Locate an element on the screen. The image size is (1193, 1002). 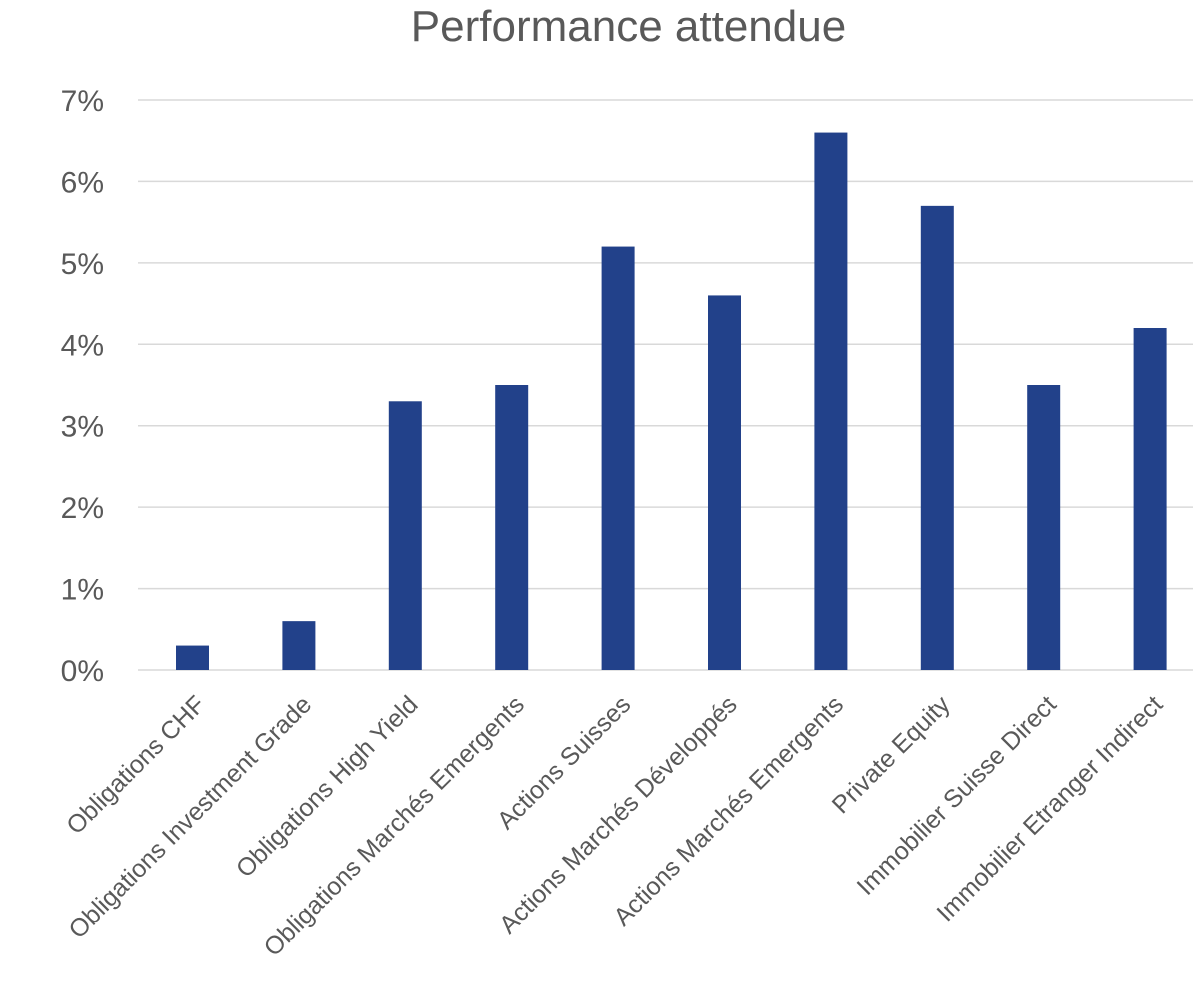
x-tick-label: Immobilier Etranger Indirect is located at coordinates (1049, 808).